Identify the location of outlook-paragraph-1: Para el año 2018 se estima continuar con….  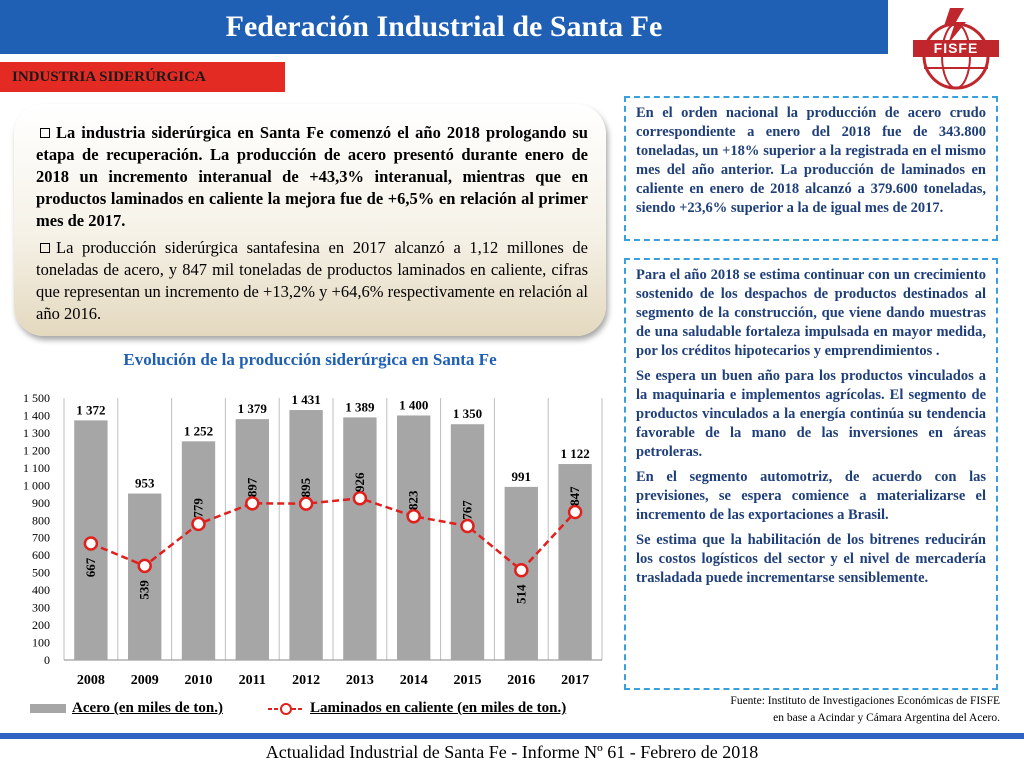
(811, 313).